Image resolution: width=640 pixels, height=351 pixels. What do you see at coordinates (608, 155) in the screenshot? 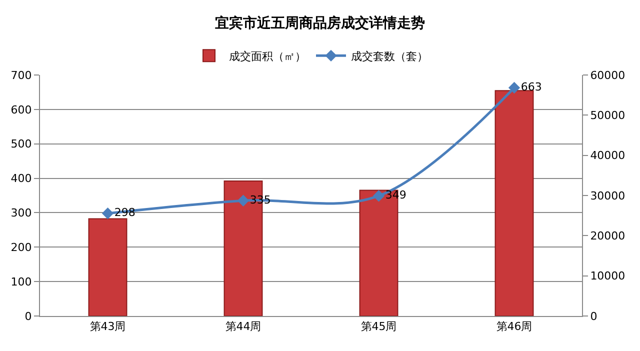
I see `y2-tick-label: 40000` at bounding box center [608, 155].